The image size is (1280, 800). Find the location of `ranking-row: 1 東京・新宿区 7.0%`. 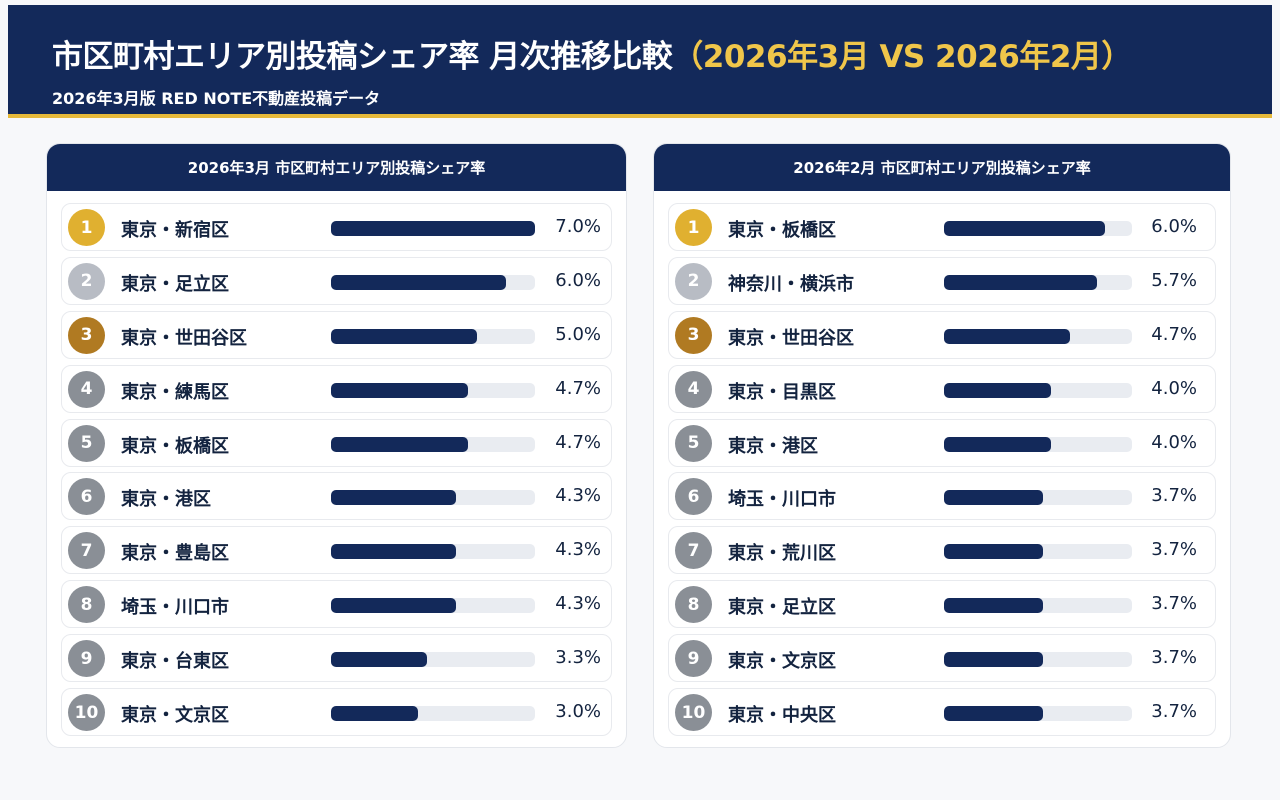

ranking-row: 1 東京・新宿区 7.0% is located at coordinates (336, 227).